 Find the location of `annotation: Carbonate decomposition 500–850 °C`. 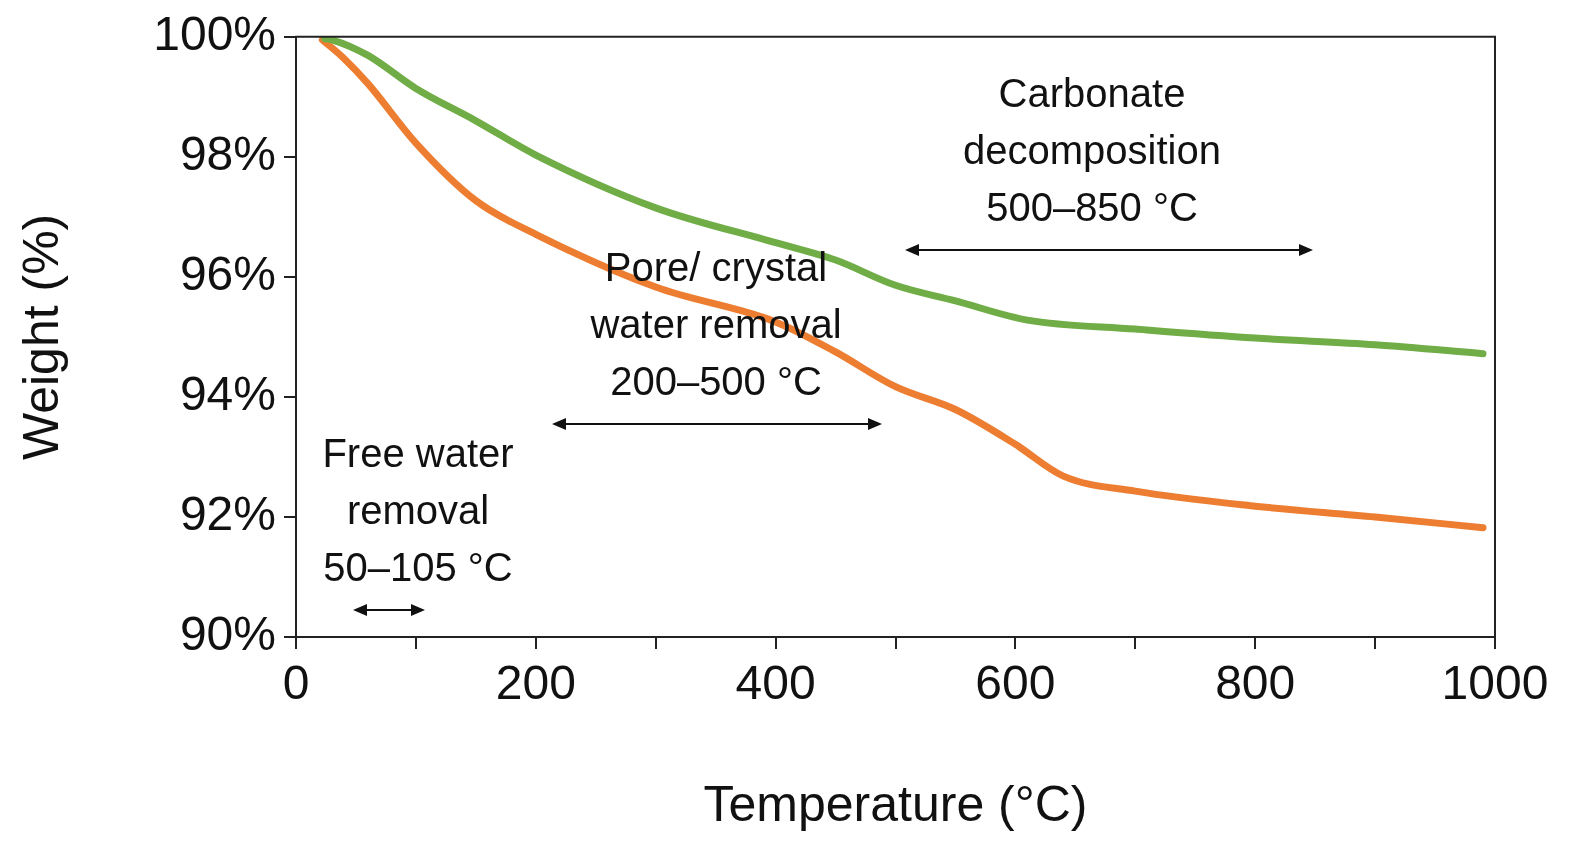

annotation: Carbonate decomposition 500–850 °C is located at coordinates (1092, 150).